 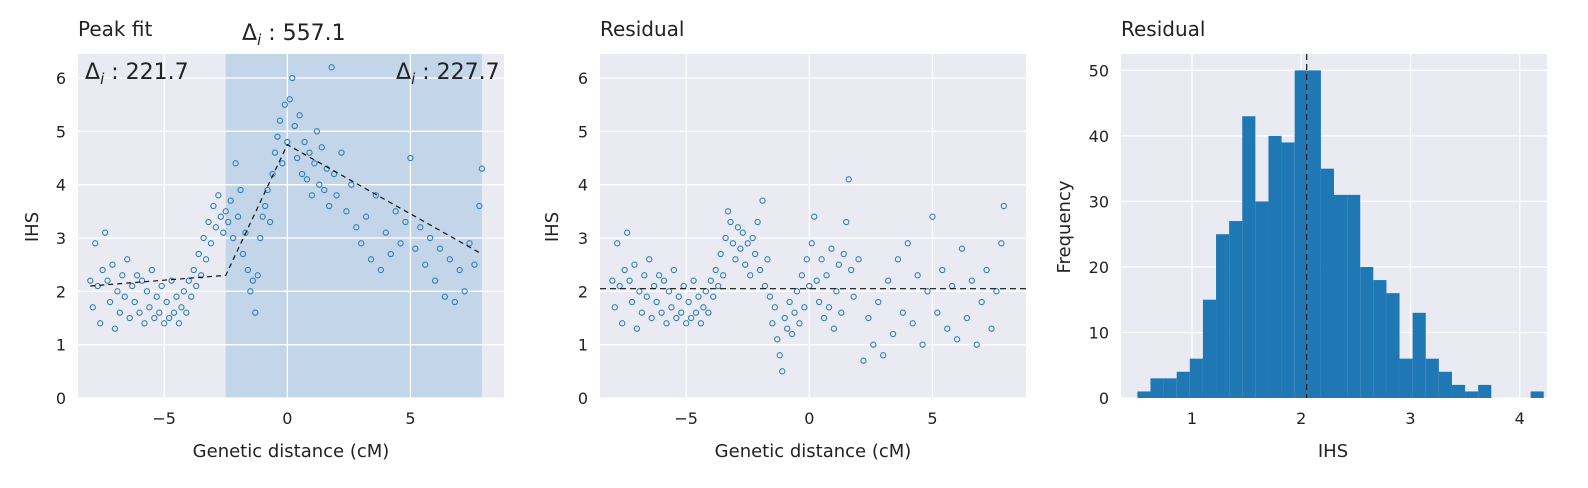 I want to click on y-tick-label: 4, so click(x=61, y=185).